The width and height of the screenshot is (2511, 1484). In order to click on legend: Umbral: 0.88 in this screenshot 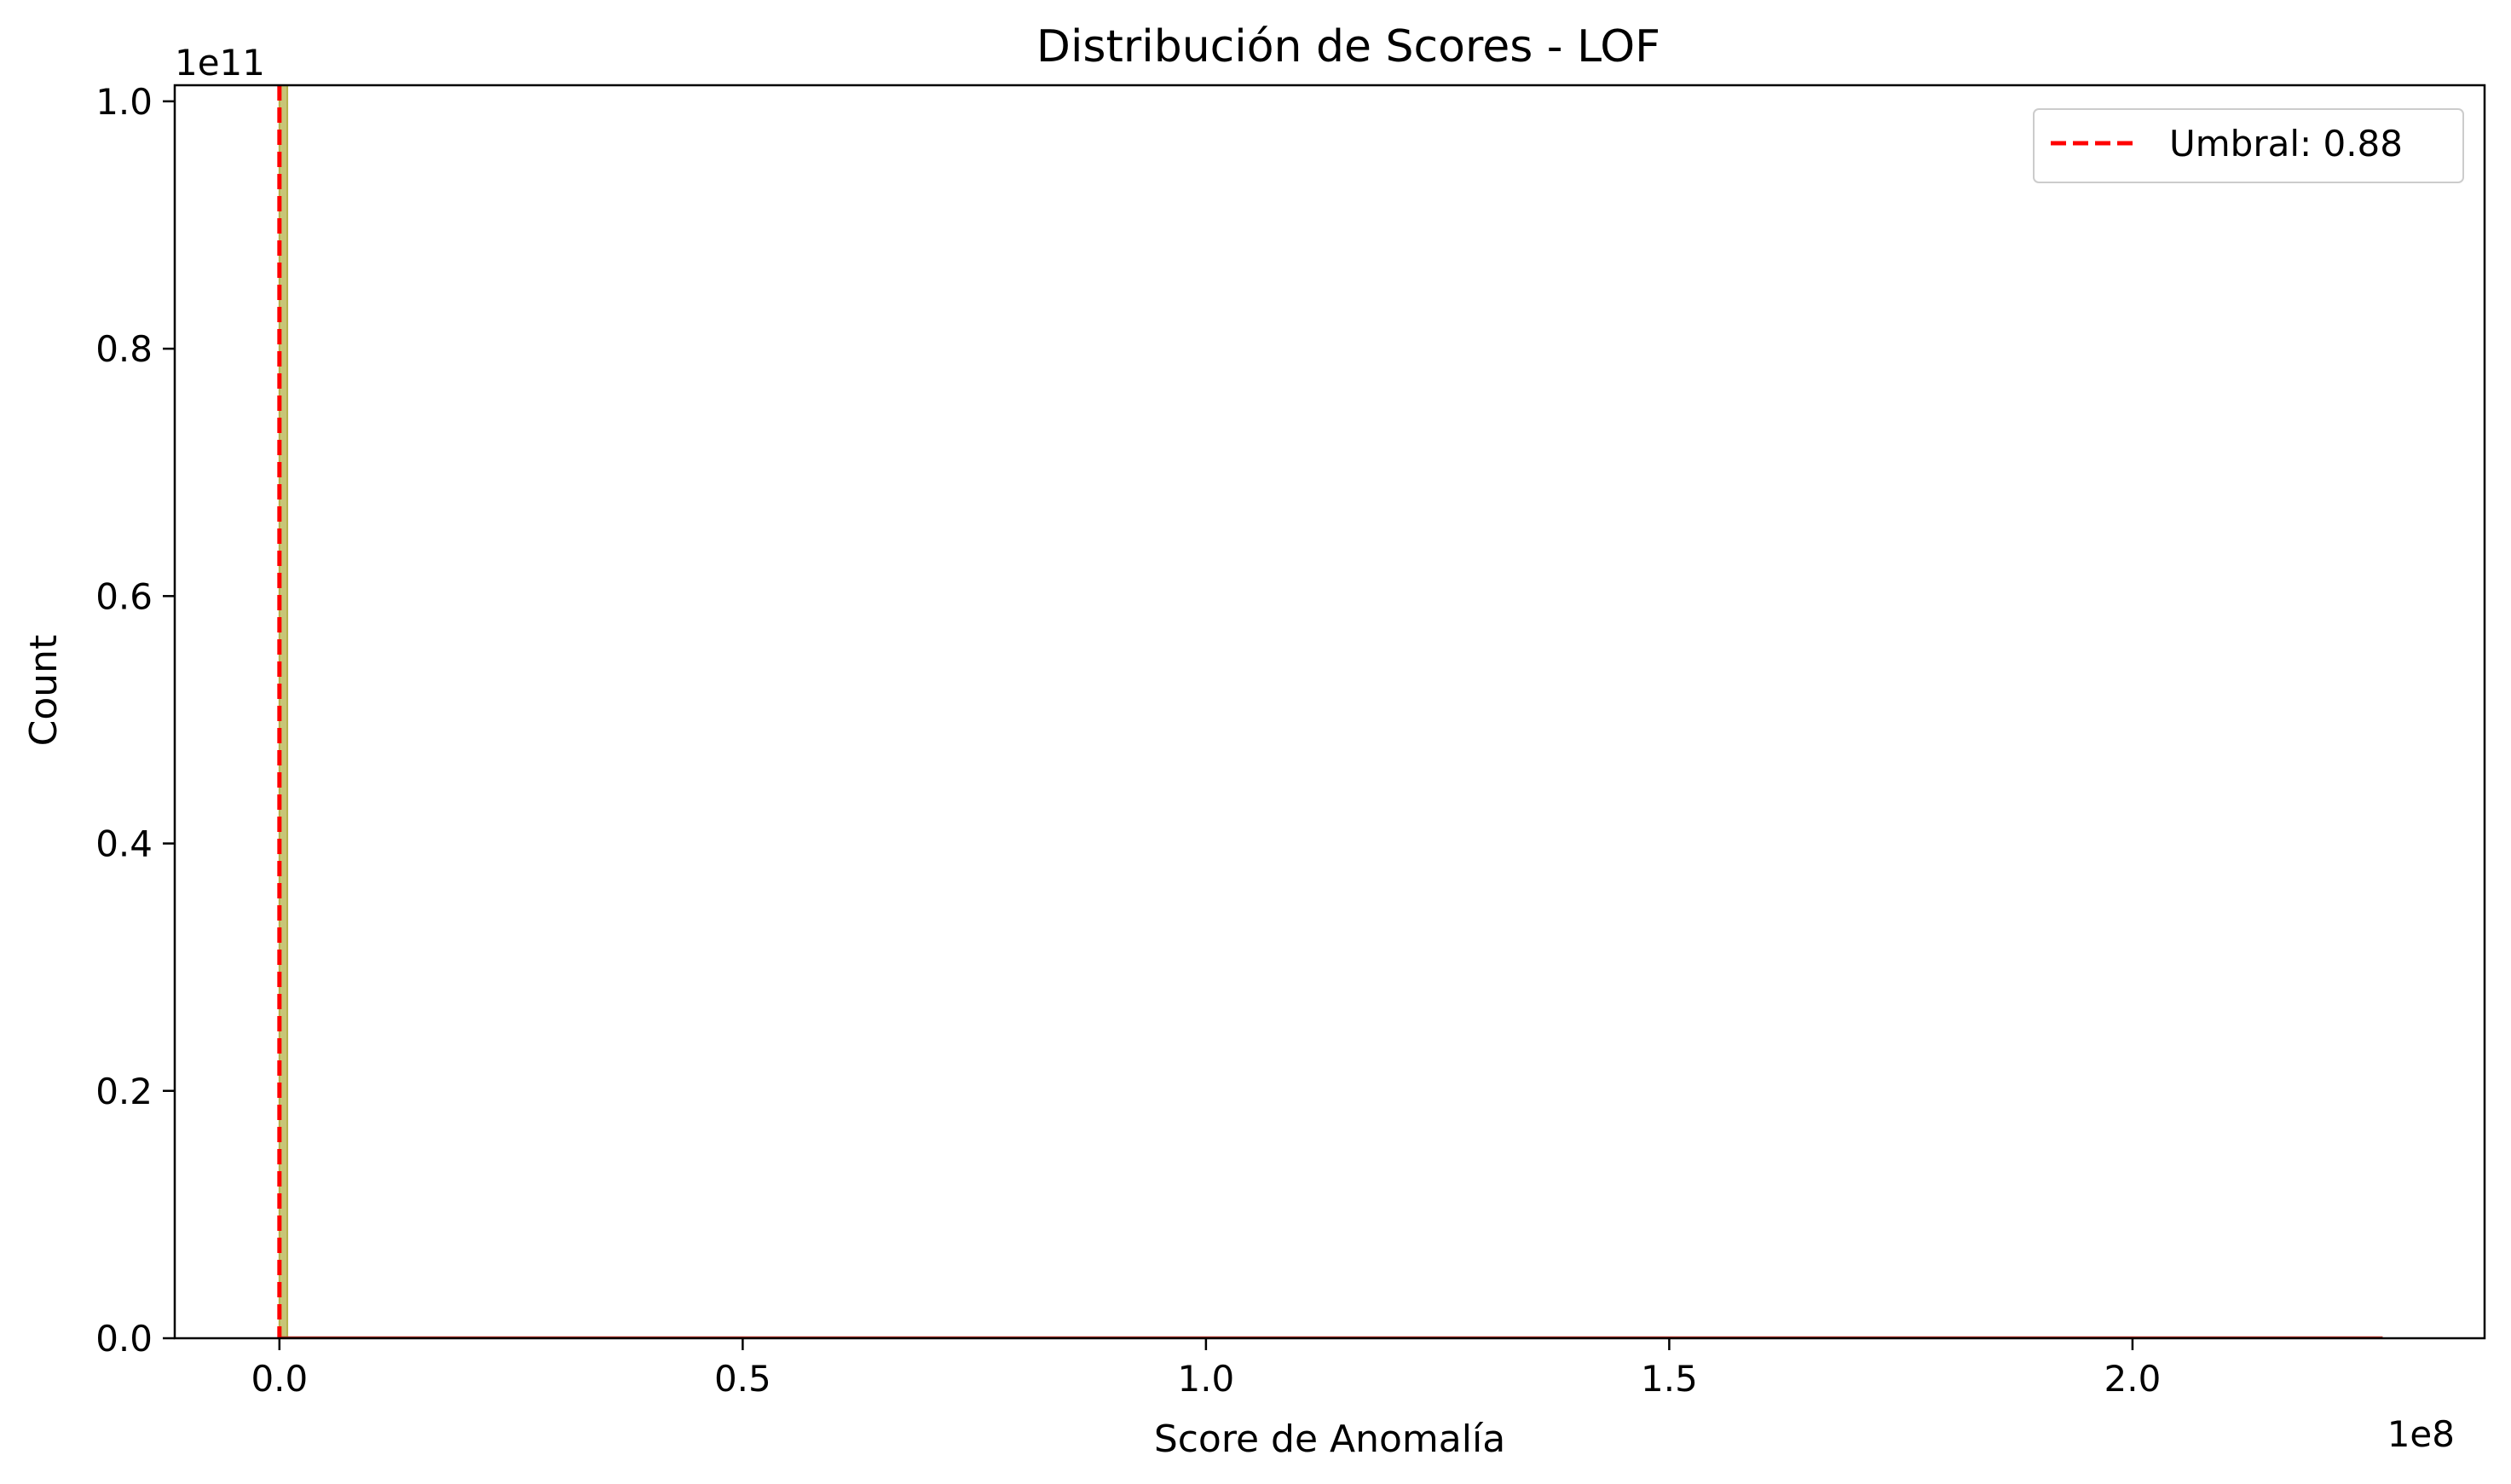, I will do `click(2248, 145)`.